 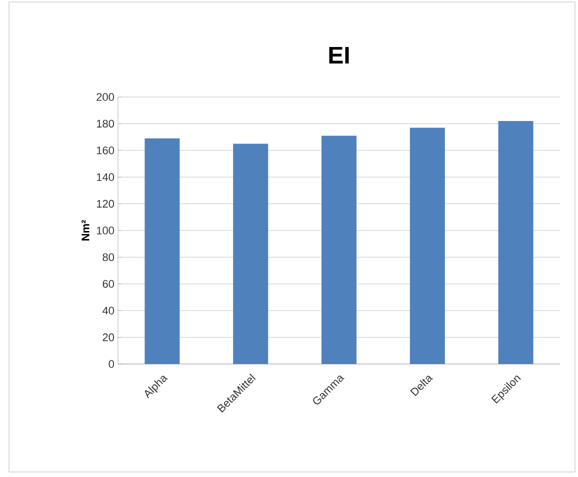 I want to click on y-tick-label: 0, so click(x=111, y=364).